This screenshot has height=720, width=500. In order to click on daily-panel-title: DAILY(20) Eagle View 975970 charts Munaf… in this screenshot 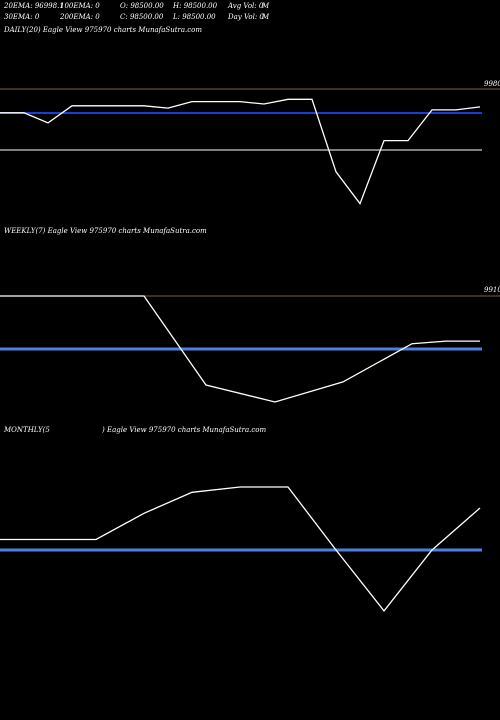, I will do `click(102, 30)`.